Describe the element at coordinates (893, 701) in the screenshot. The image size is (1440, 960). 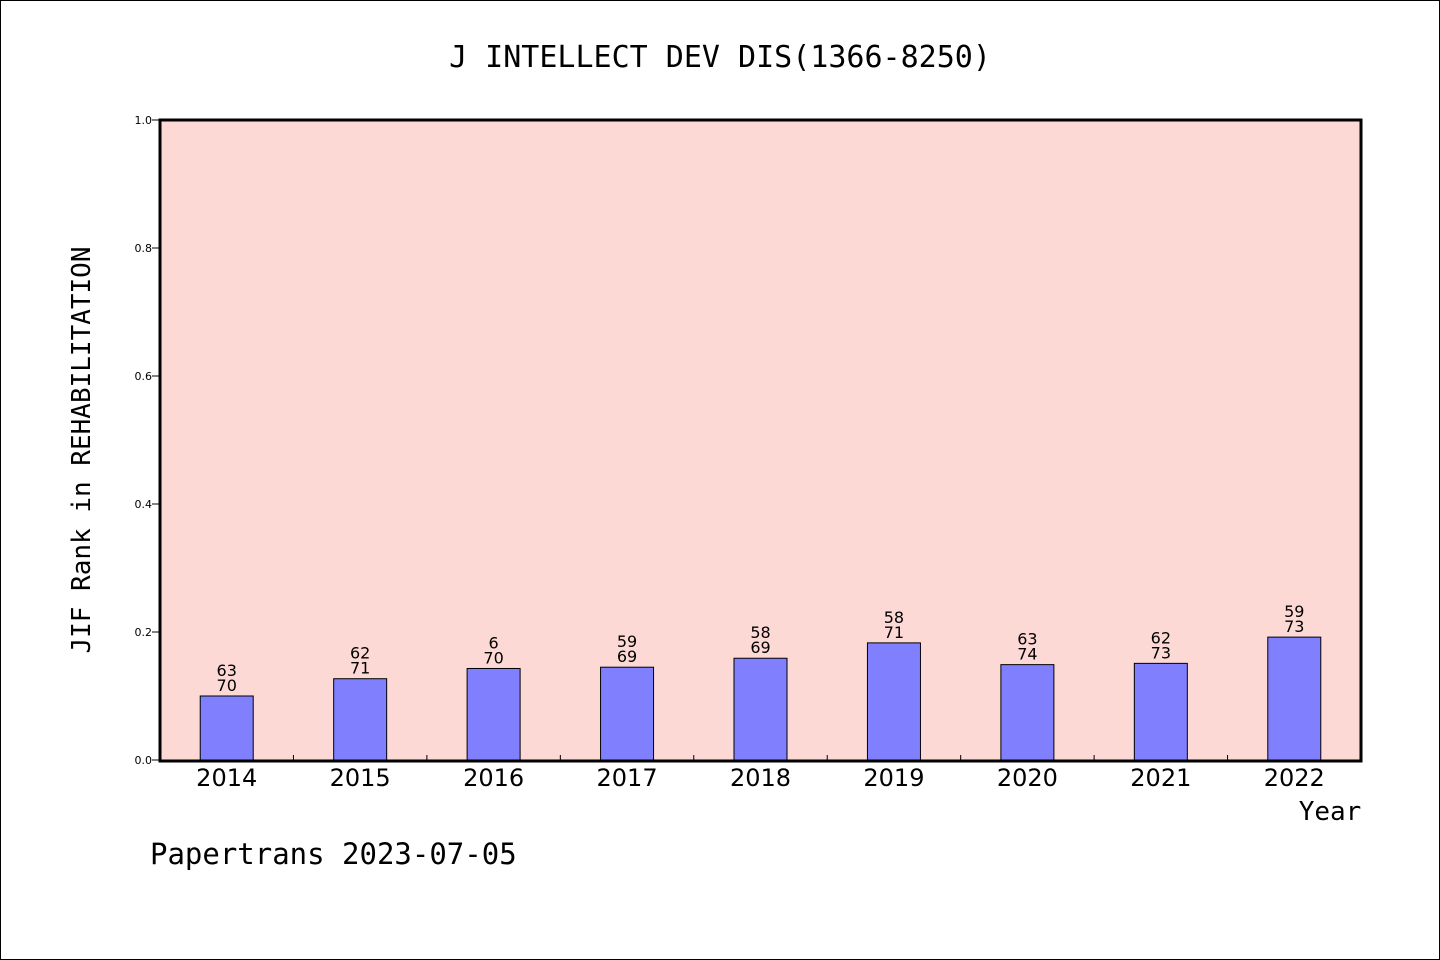
I see `bar-2019` at that location.